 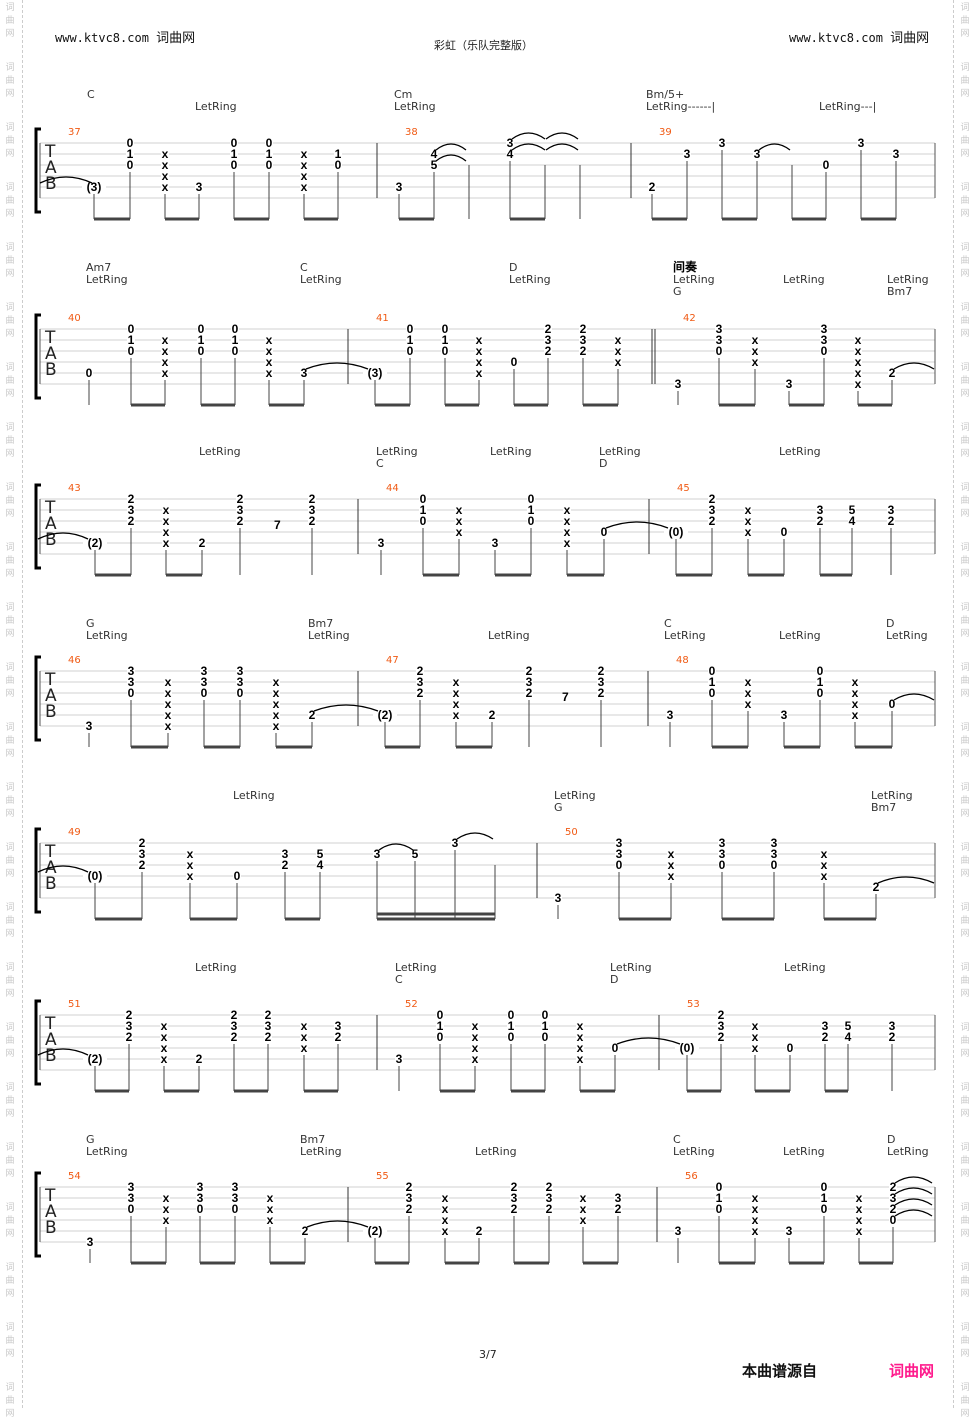 What do you see at coordinates (890, 623) in the screenshot?
I see `chord-label: D` at bounding box center [890, 623].